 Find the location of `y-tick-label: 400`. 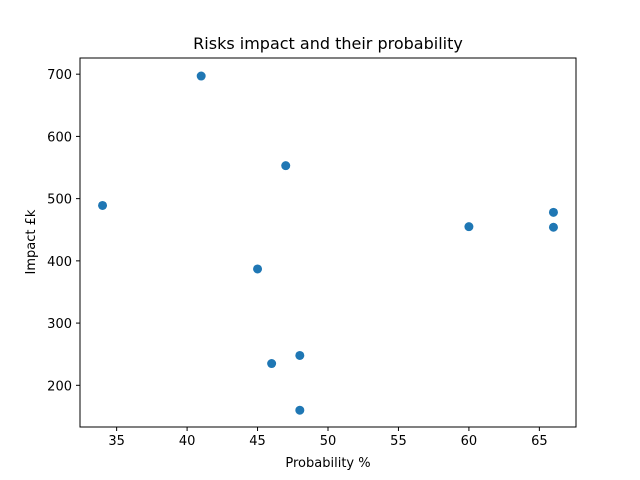

y-tick-label: 400 is located at coordinates (59, 262).